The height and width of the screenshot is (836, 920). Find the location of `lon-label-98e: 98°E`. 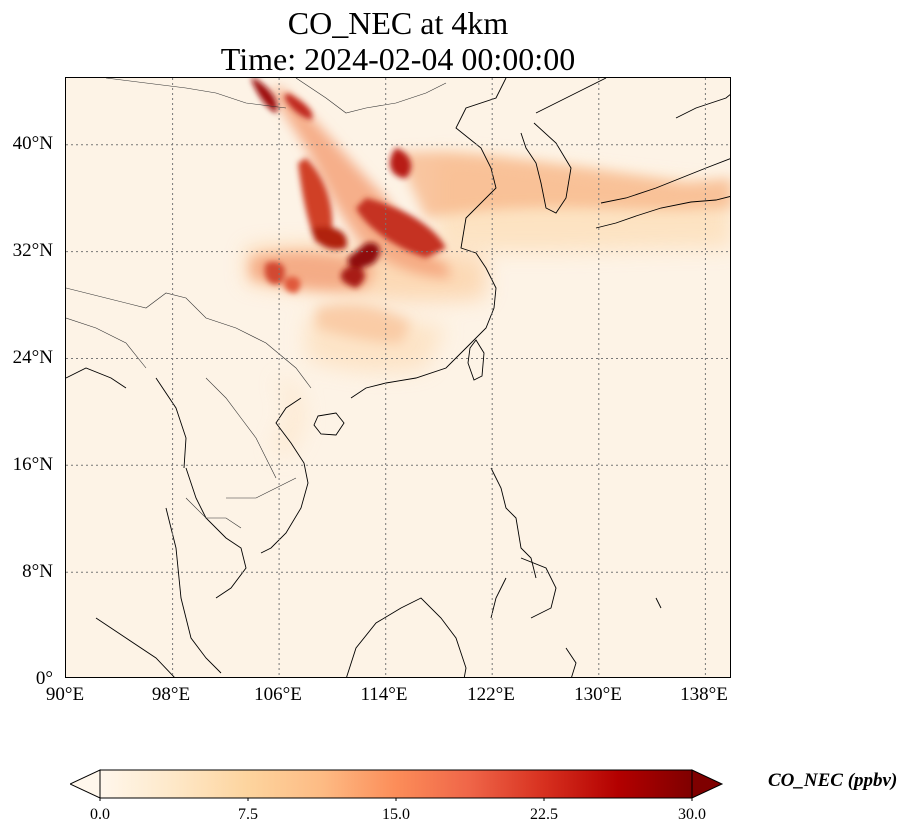

lon-label-98e: 98°E is located at coordinates (171, 694).